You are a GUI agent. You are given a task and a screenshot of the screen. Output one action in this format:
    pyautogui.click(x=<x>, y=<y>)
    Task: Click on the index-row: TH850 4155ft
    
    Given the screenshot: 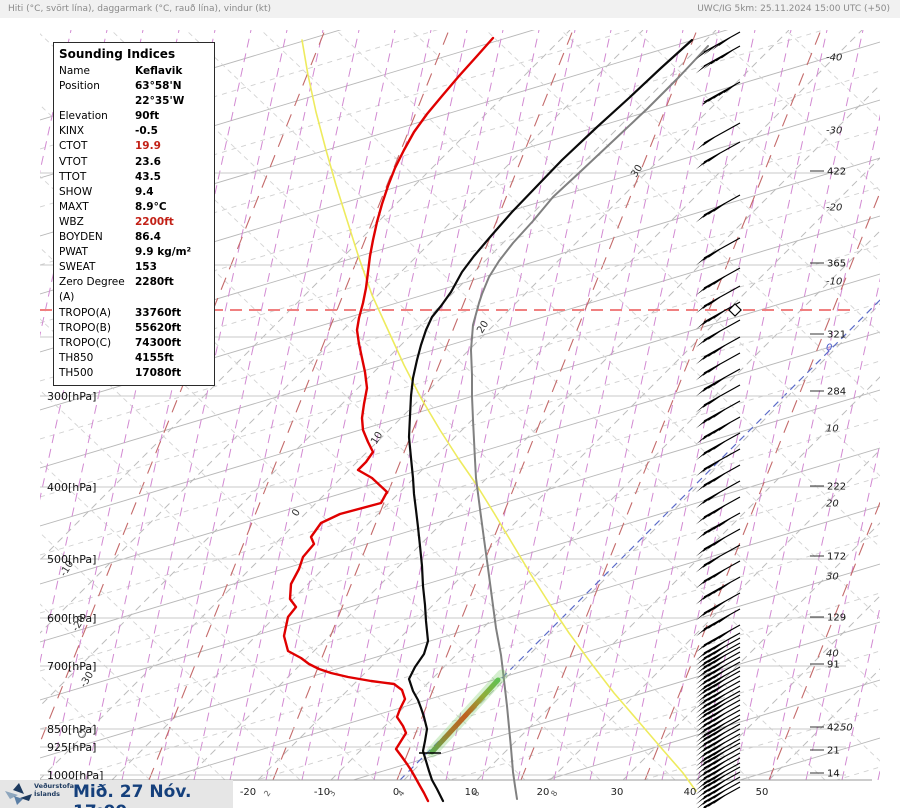 What is the action you would take?
    pyautogui.click(x=136, y=358)
    